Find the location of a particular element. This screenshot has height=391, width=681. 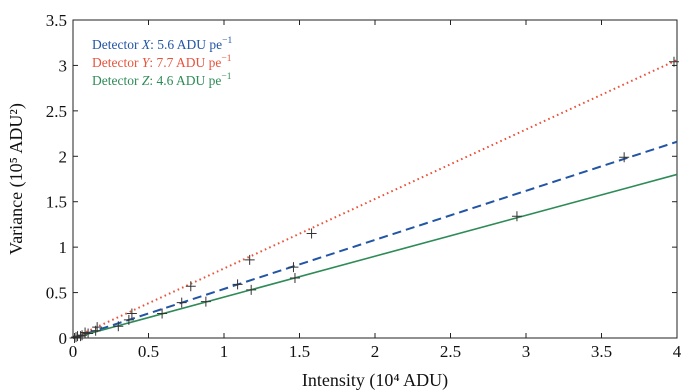

y-tick-label: 3.5 is located at coordinates (56, 20).